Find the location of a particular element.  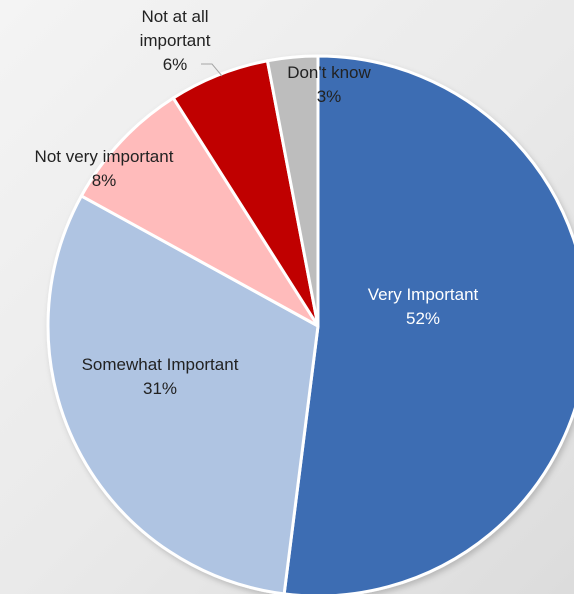

leader-lines is located at coordinates (212, 70).